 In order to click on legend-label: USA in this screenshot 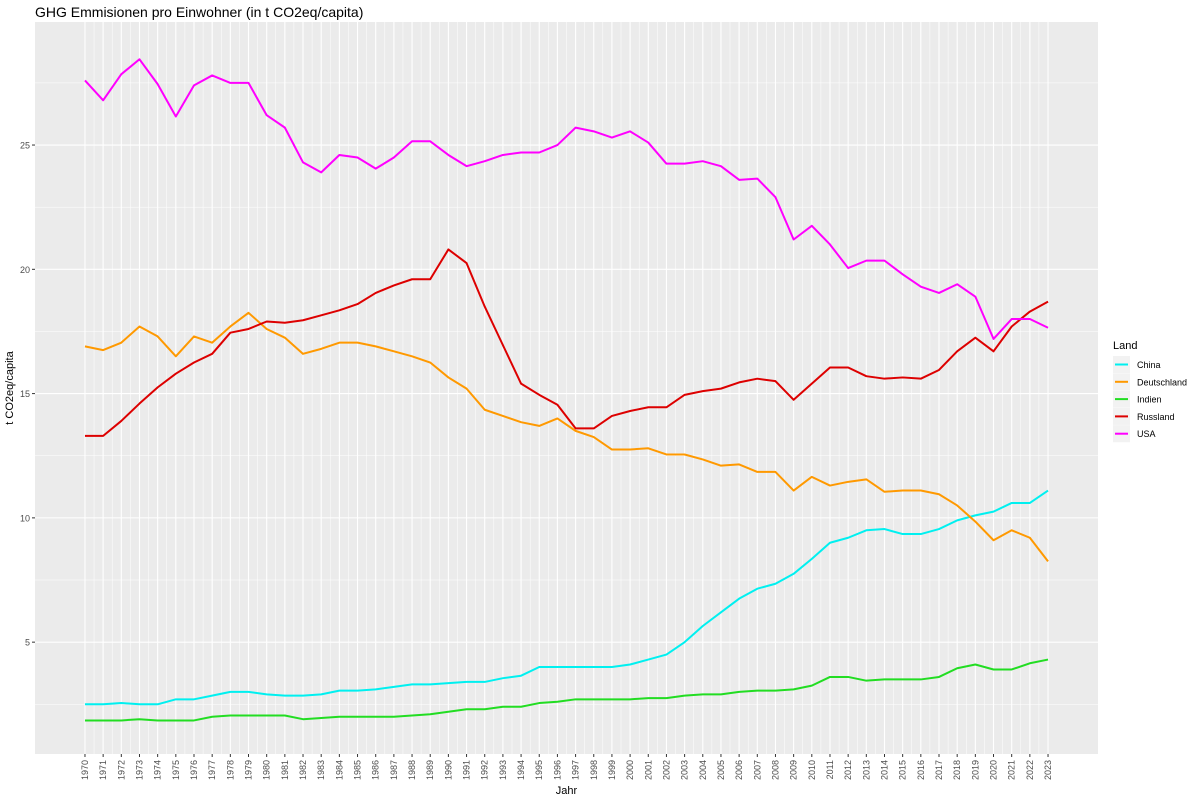, I will do `click(1146, 434)`.